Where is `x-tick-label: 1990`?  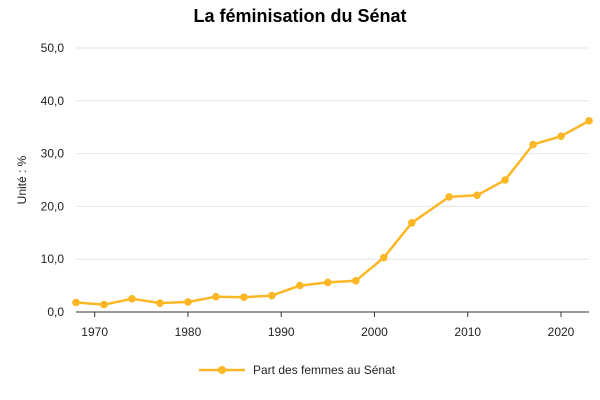
x-tick-label: 1990 is located at coordinates (281, 332).